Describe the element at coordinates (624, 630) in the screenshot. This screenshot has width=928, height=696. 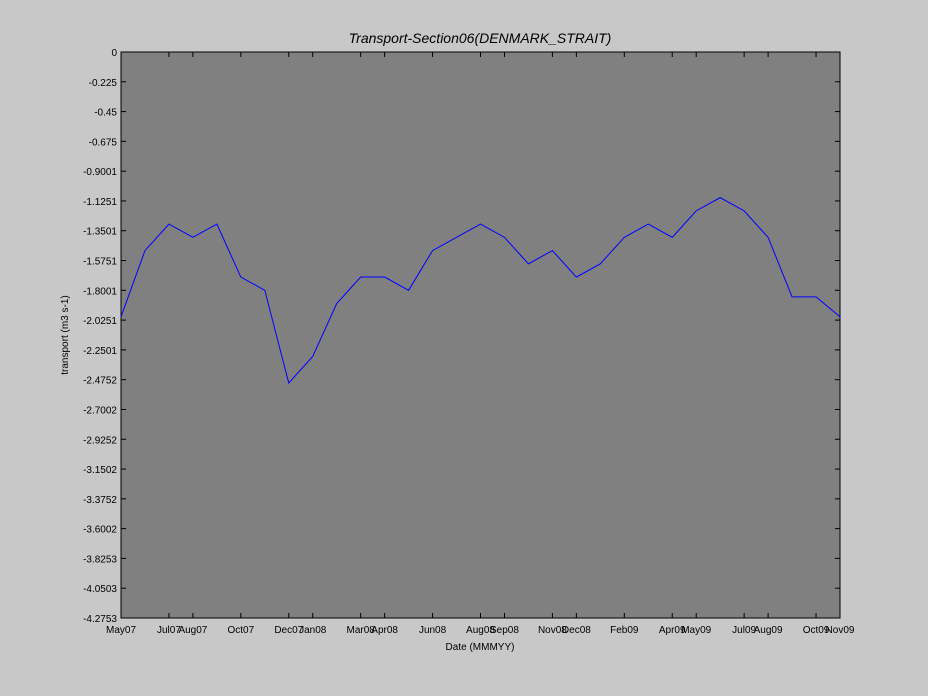
I see `x-tick-label: Feb09` at that location.